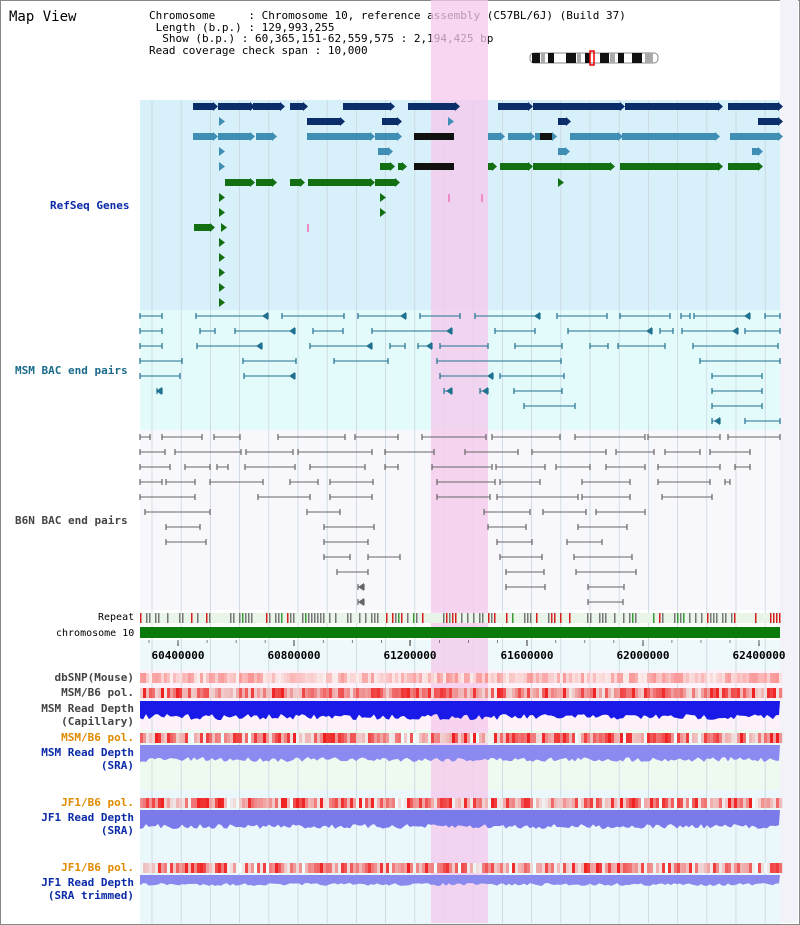 This screenshot has height=925, width=800. Describe the element at coordinates (90, 205) in the screenshot. I see `track-label-refseq: RefSeq Genes` at that location.